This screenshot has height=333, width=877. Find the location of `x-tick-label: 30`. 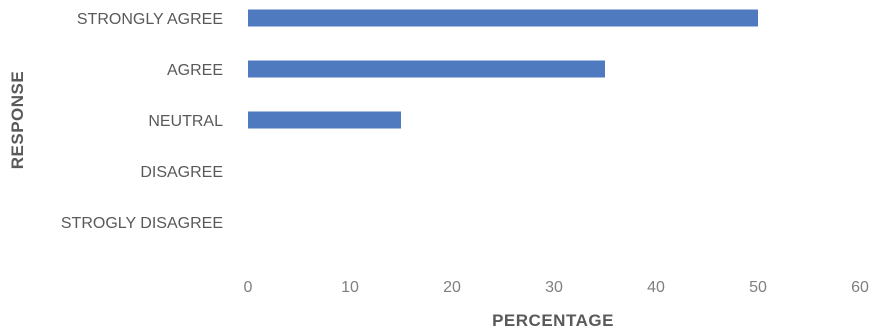

x-tick-label: 30 is located at coordinates (554, 287).